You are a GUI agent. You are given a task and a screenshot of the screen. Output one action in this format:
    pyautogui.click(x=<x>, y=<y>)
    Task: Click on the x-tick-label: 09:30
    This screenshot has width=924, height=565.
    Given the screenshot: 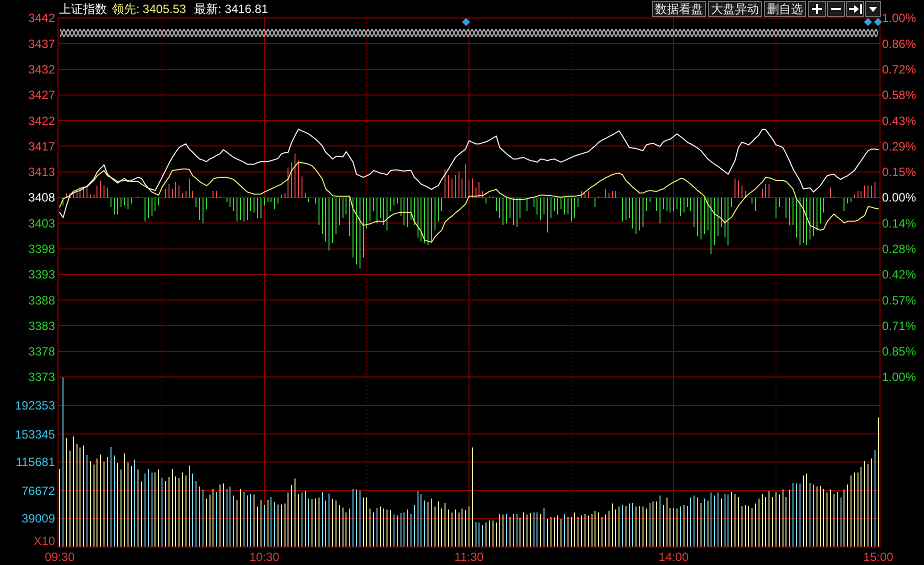 What is the action you would take?
    pyautogui.click(x=60, y=557)
    